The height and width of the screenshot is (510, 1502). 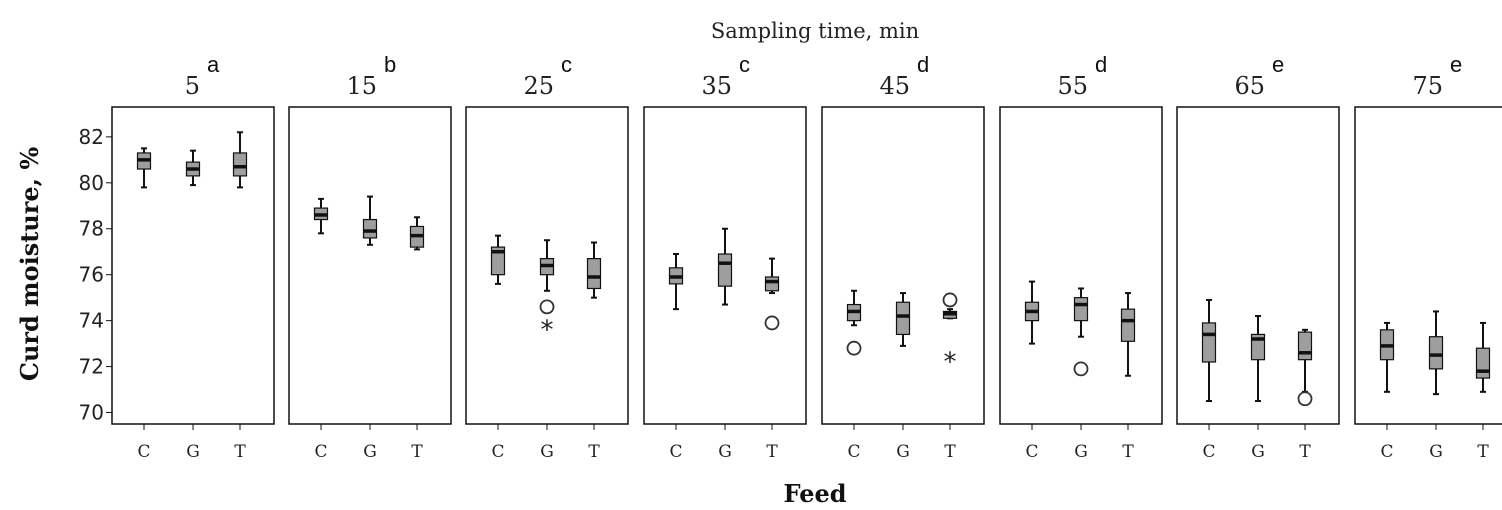 I want to click on box-75-G: G, so click(x=1436, y=386).